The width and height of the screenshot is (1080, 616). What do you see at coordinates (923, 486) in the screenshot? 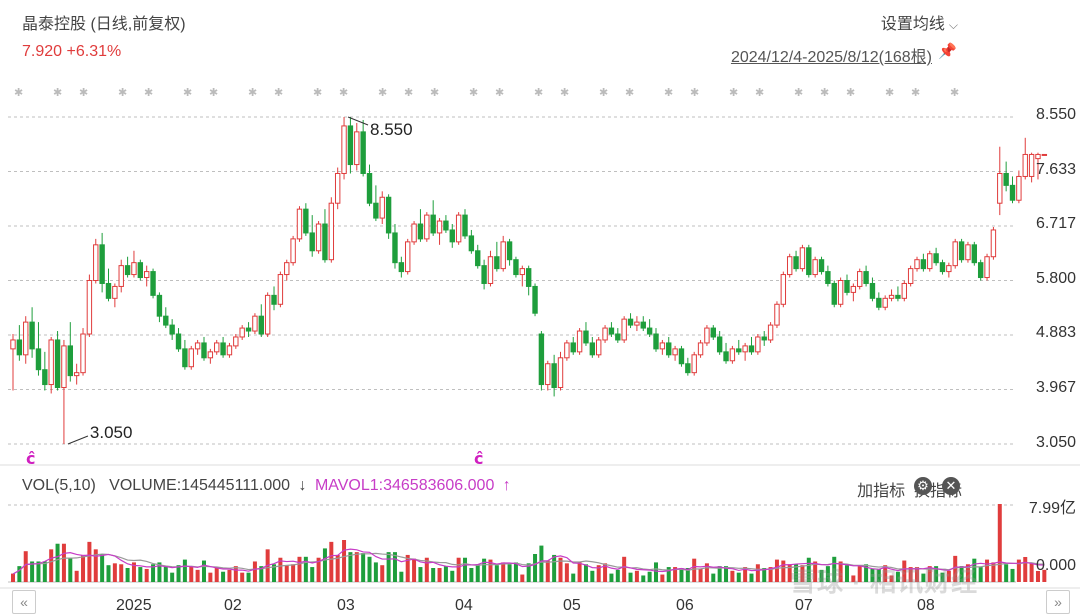
I see `gear-icon: ⚙` at bounding box center [923, 486].